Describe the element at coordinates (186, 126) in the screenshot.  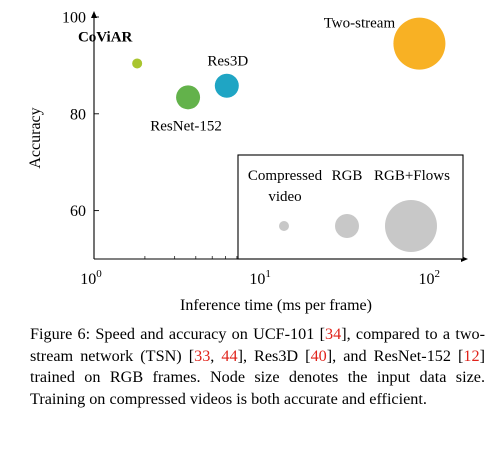
I see `data-point-label: ResNet-152` at that location.